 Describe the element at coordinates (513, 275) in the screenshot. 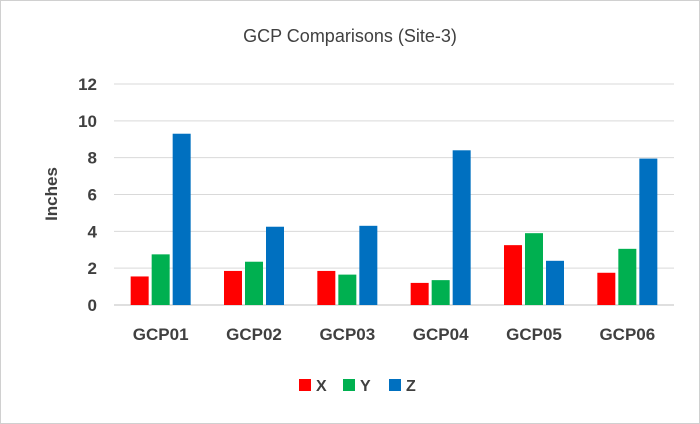

I see `bar-x-gcp05` at that location.